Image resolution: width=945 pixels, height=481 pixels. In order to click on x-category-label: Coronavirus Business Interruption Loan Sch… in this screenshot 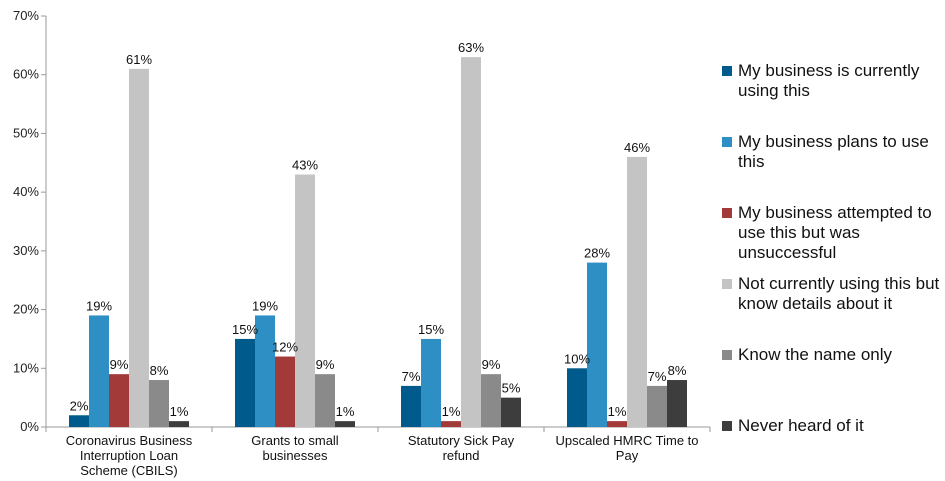, I will do `click(129, 455)`.